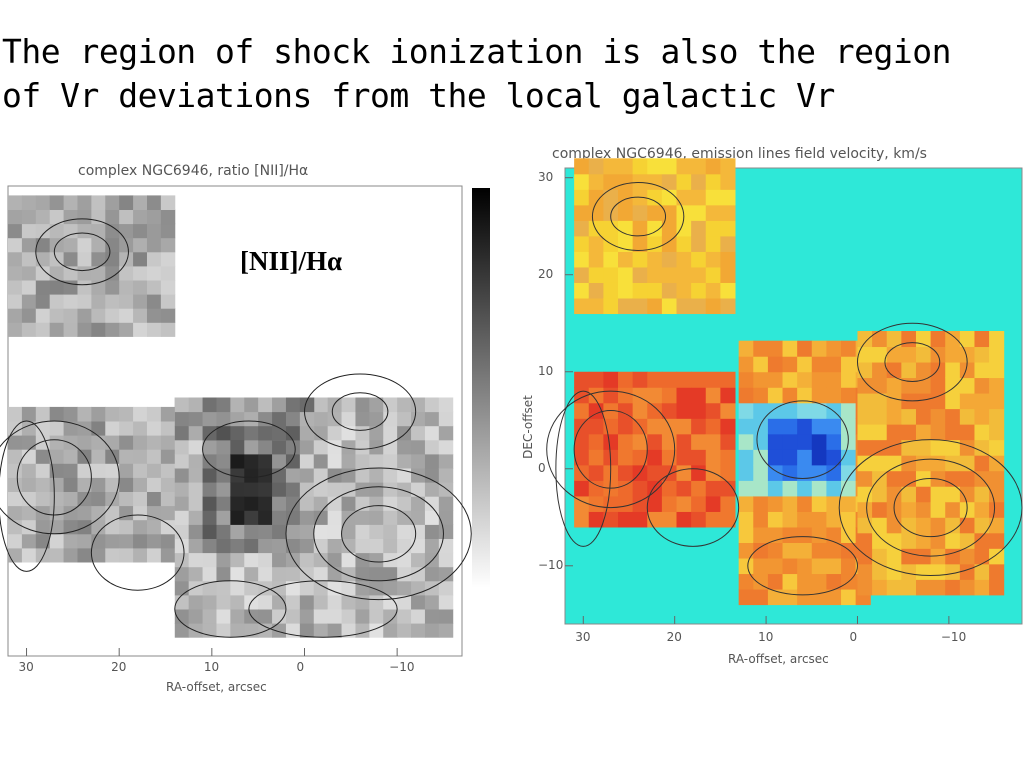  What do you see at coordinates (546, 370) in the screenshot?
I see `velocity-y-tick-label: 10` at bounding box center [546, 370].